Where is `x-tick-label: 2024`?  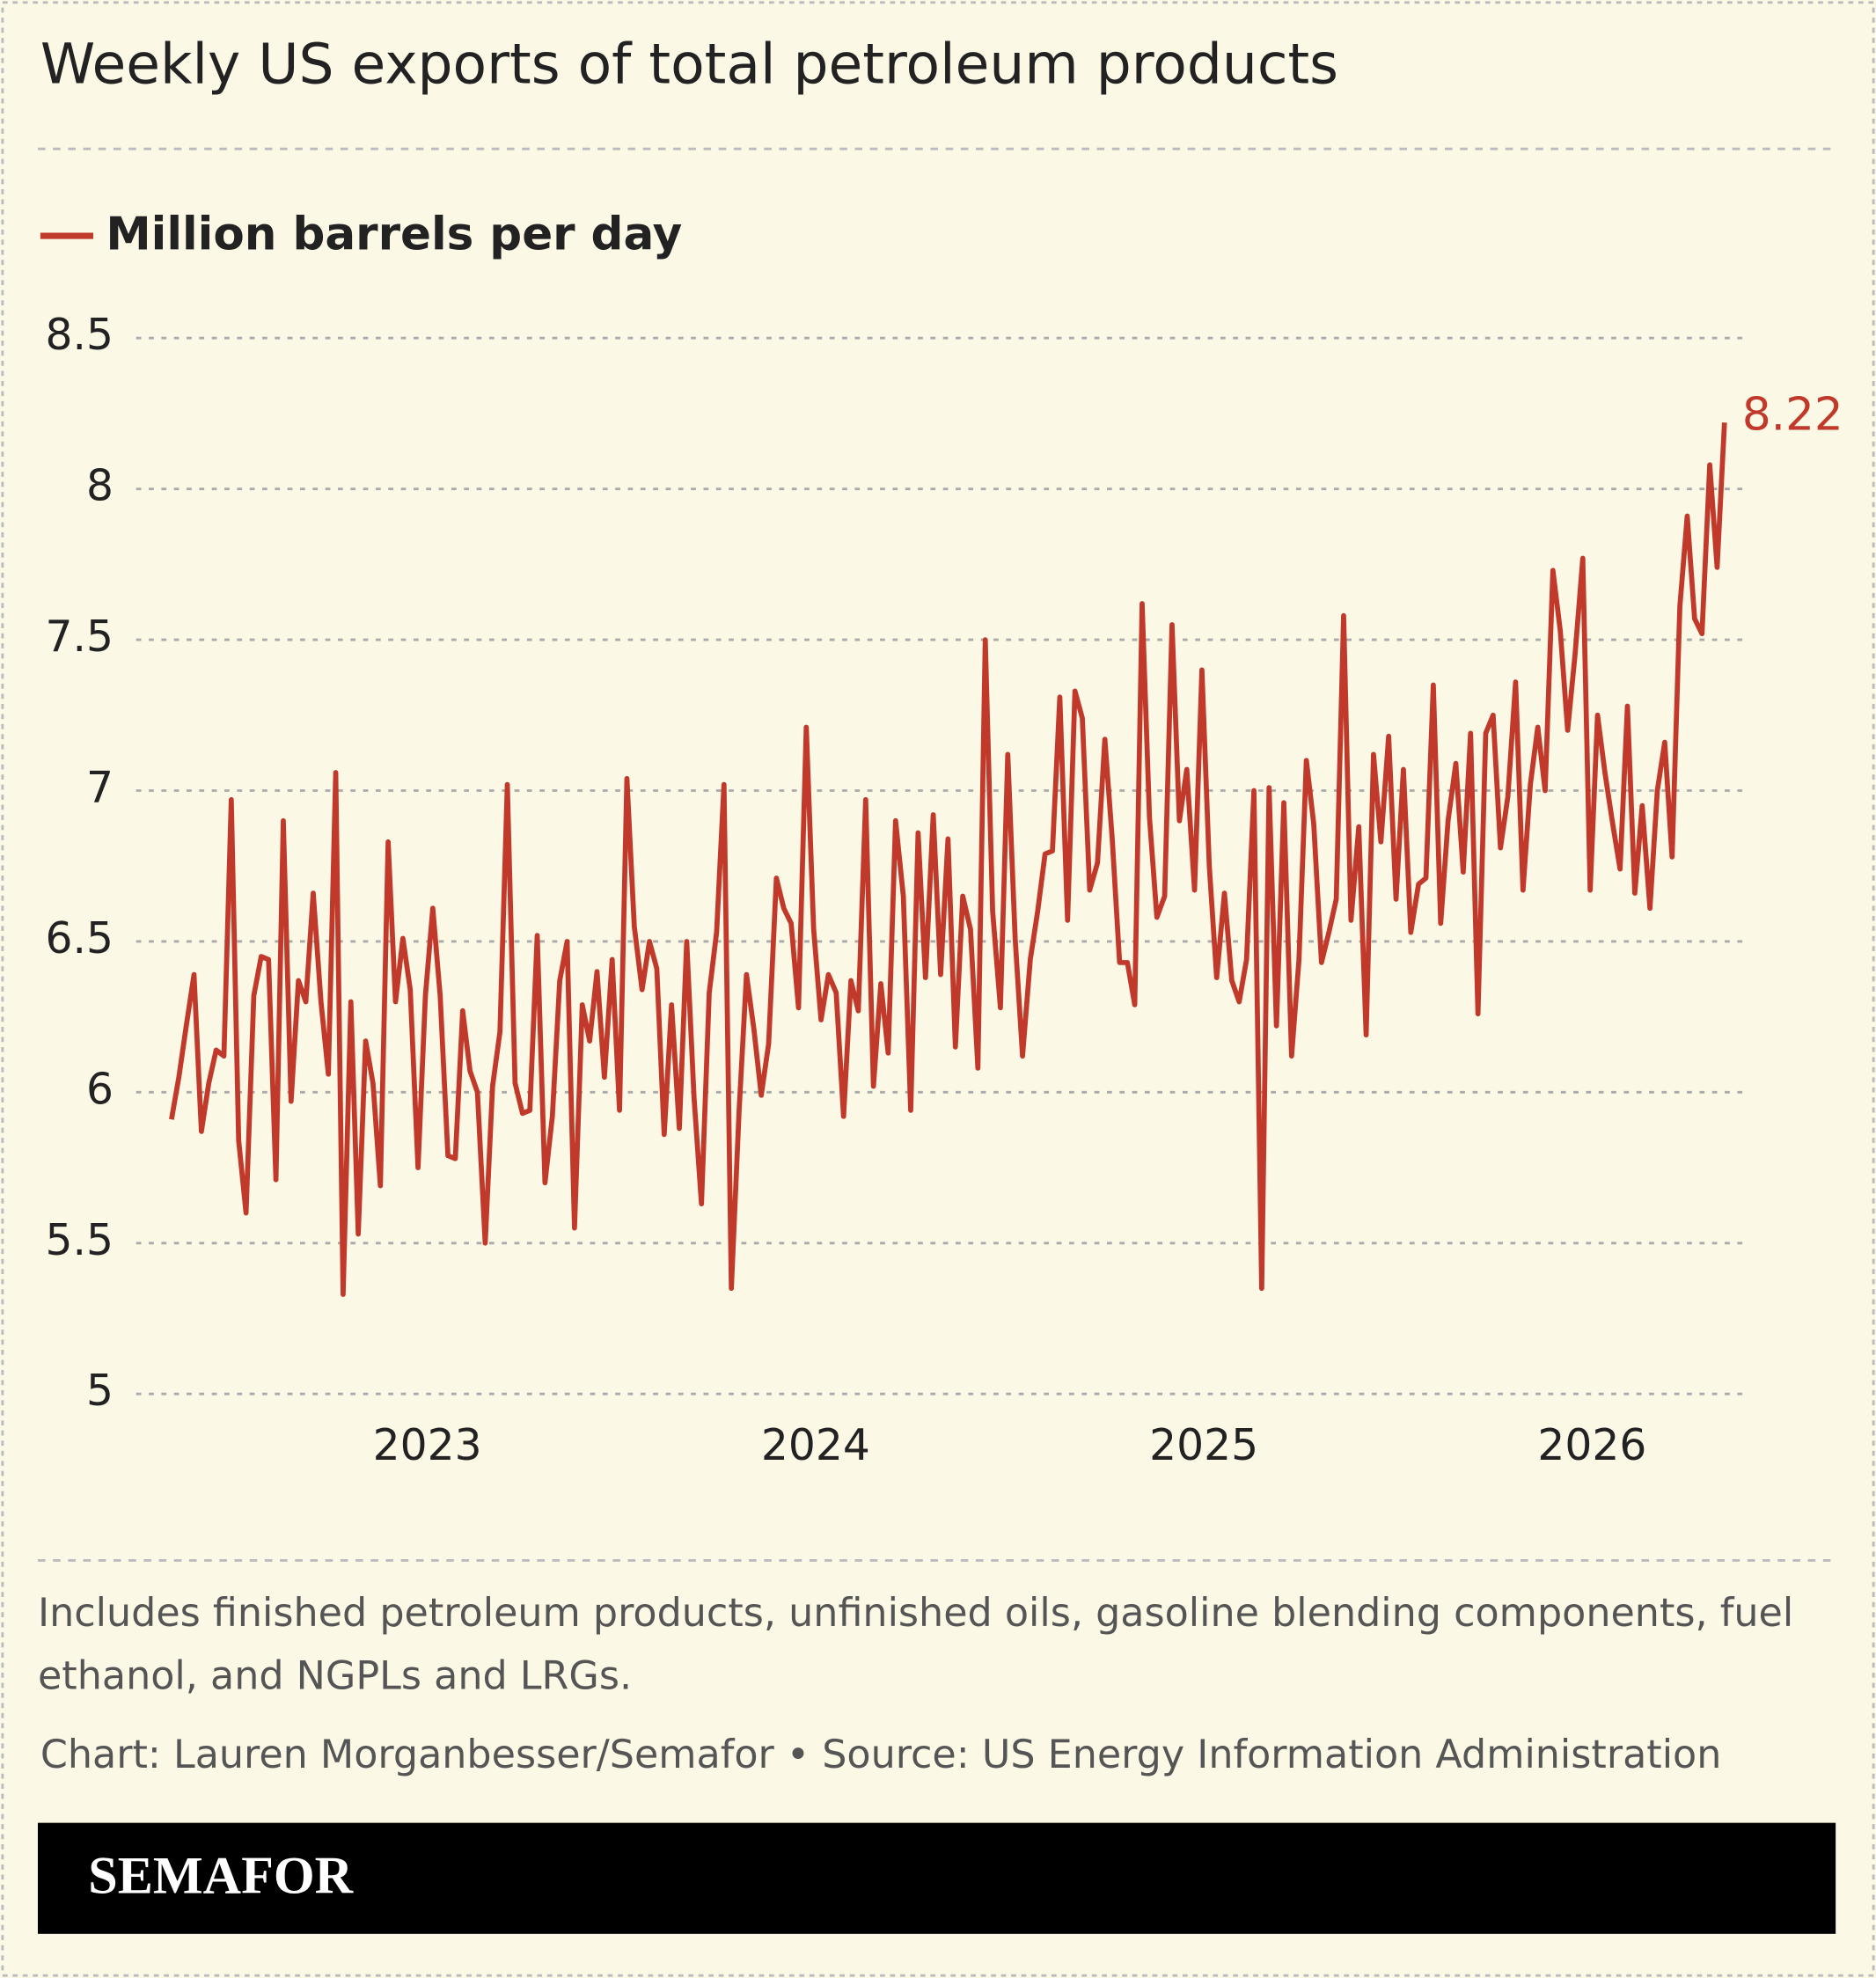
x-tick-label: 2024 is located at coordinates (815, 1445).